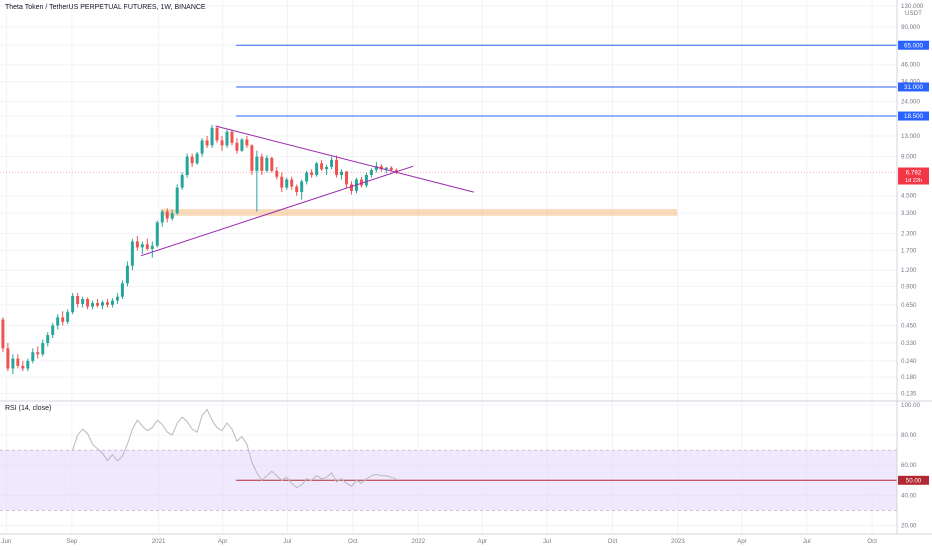  What do you see at coordinates (909, 525) in the screenshot?
I see `rsi-tick-label: 20.00` at bounding box center [909, 525].